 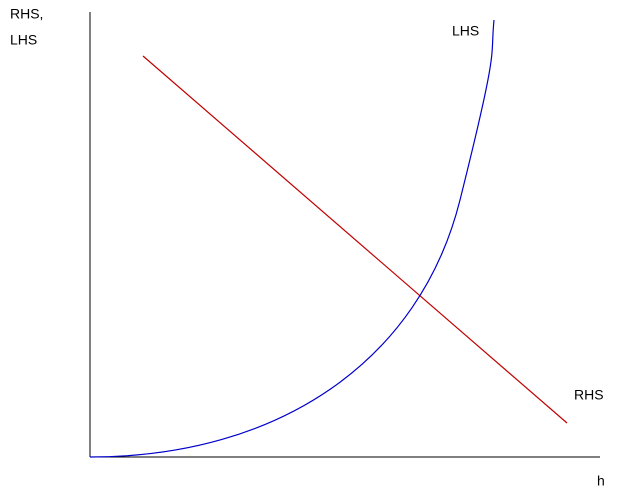 I want to click on x-axis-label: h, so click(x=601, y=481).